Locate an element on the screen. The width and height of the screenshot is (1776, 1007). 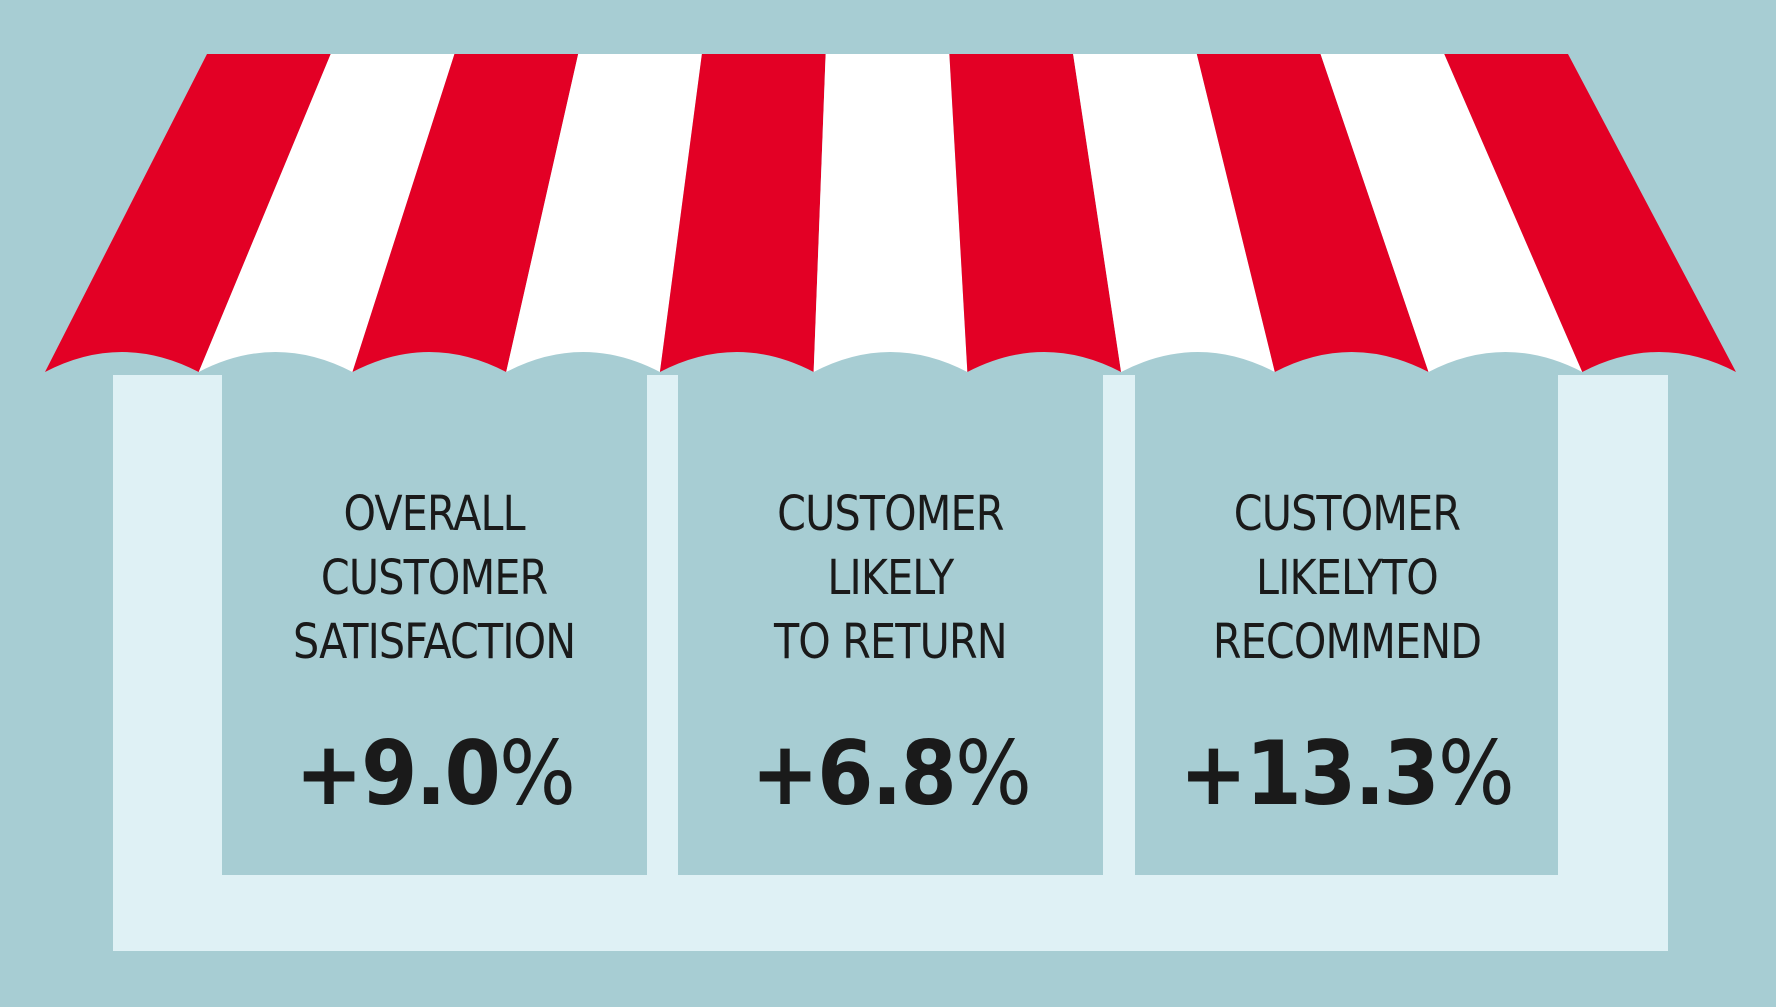
value-number: +6.8 is located at coordinates (854, 773).